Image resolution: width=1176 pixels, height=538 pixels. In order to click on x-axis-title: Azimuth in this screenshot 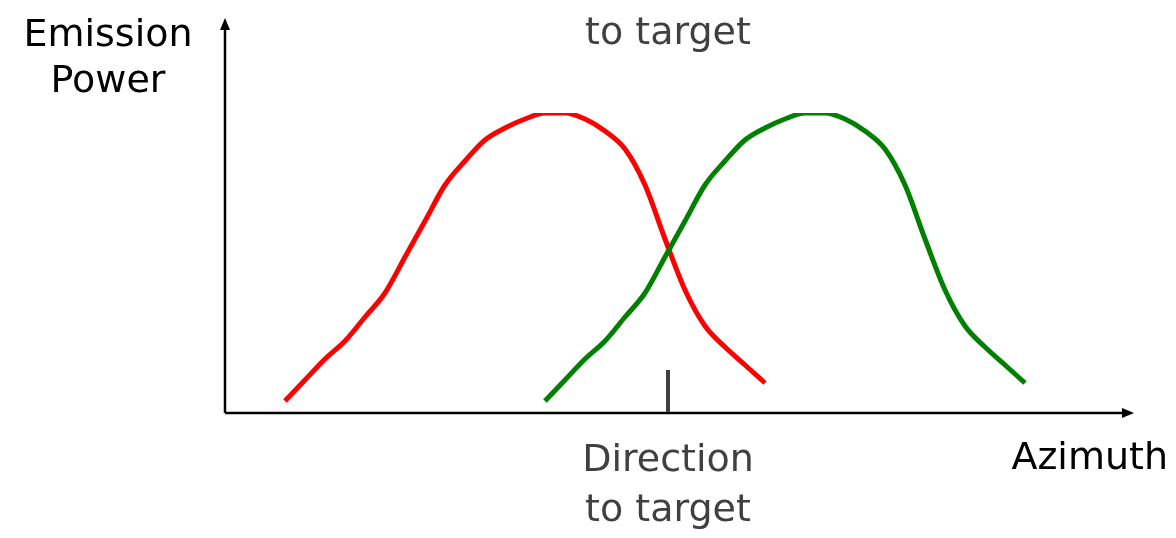, I will do `click(1089, 456)`.